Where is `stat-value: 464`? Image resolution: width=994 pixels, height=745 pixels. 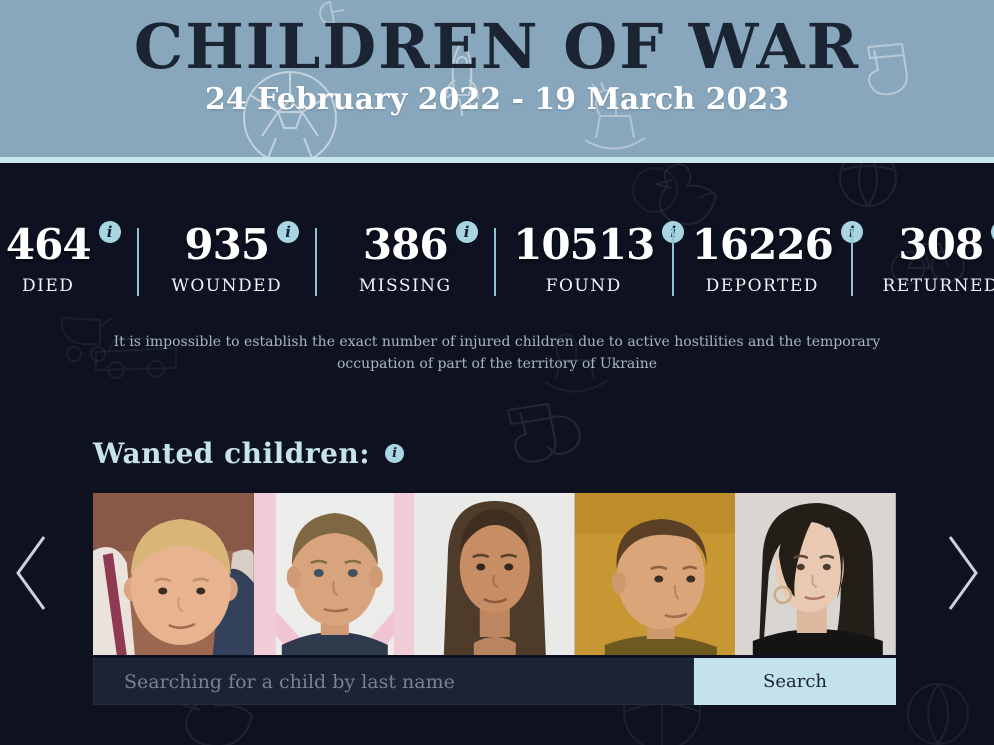
stat-value: 464 is located at coordinates (48, 244).